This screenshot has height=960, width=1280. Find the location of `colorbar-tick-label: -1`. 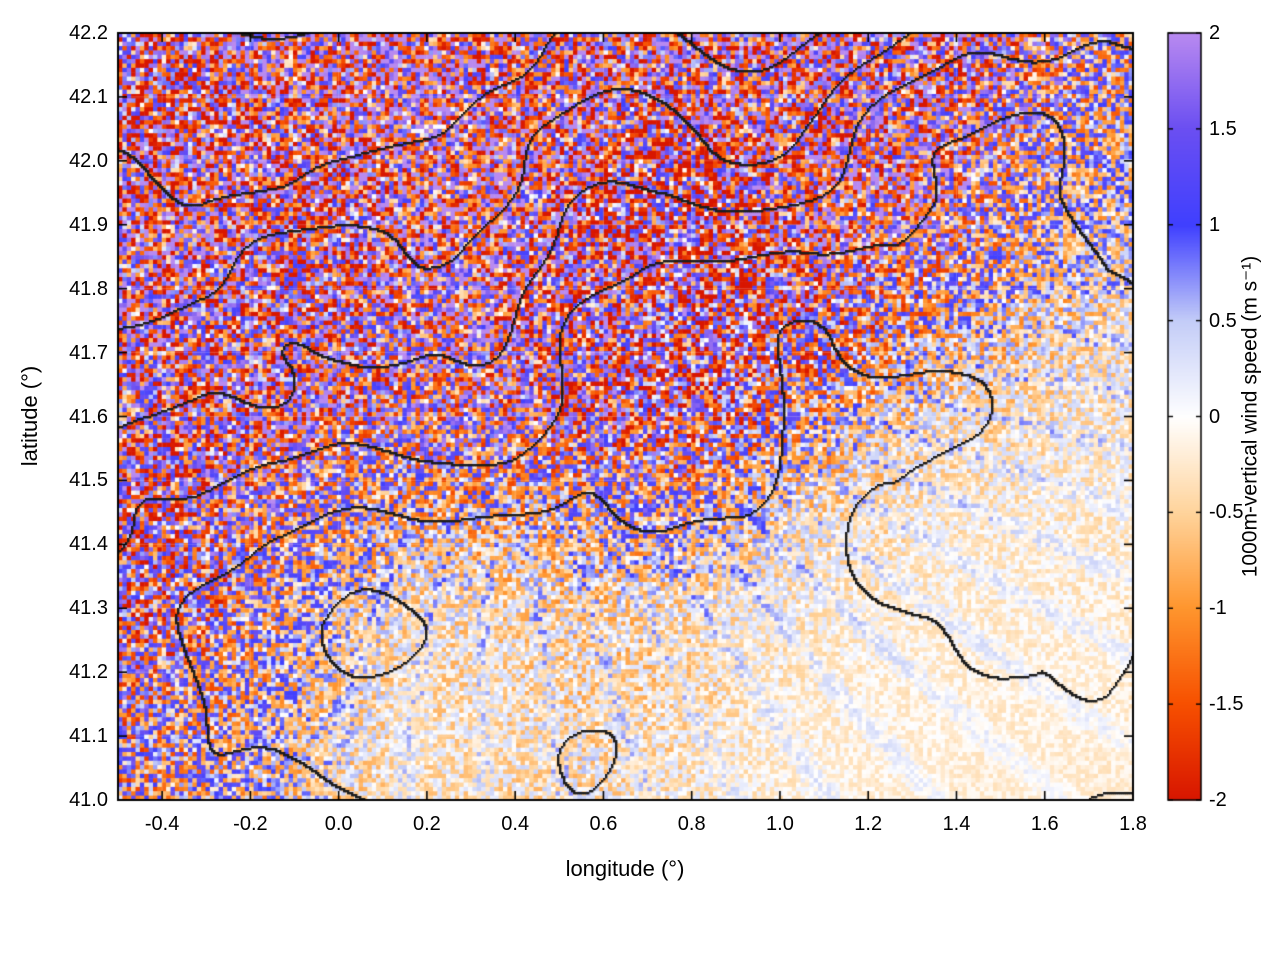

colorbar-tick-label: -1 is located at coordinates (1218, 608).